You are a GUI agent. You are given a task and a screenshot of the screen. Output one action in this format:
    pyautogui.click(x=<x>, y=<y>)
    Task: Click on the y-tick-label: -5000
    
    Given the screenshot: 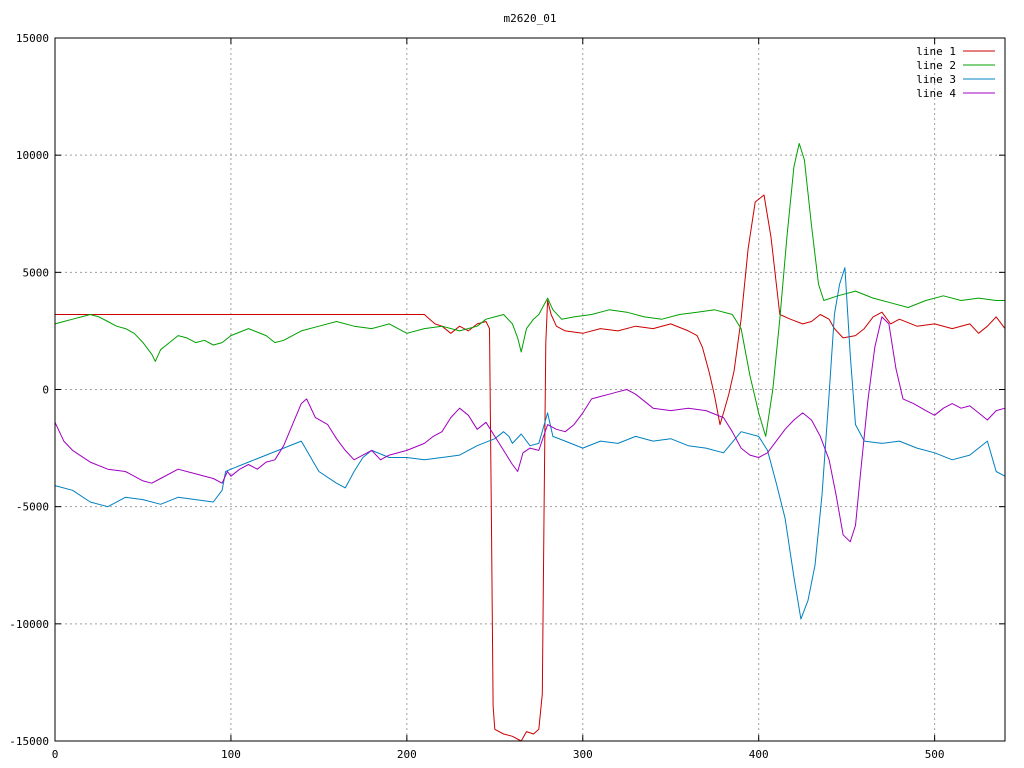 What is the action you would take?
    pyautogui.click(x=32, y=507)
    